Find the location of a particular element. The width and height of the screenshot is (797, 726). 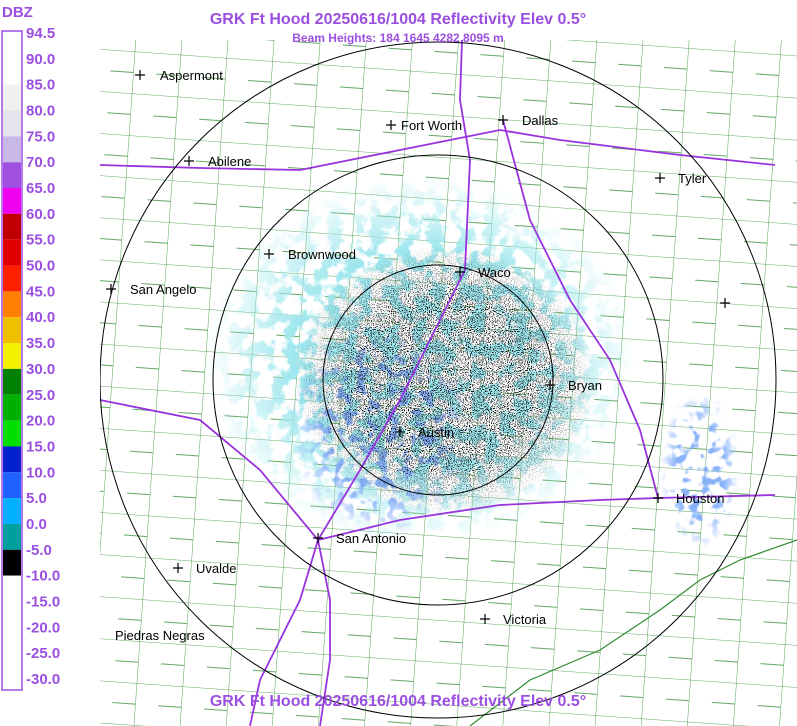

legend-label: -25.0 is located at coordinates (43, 653).